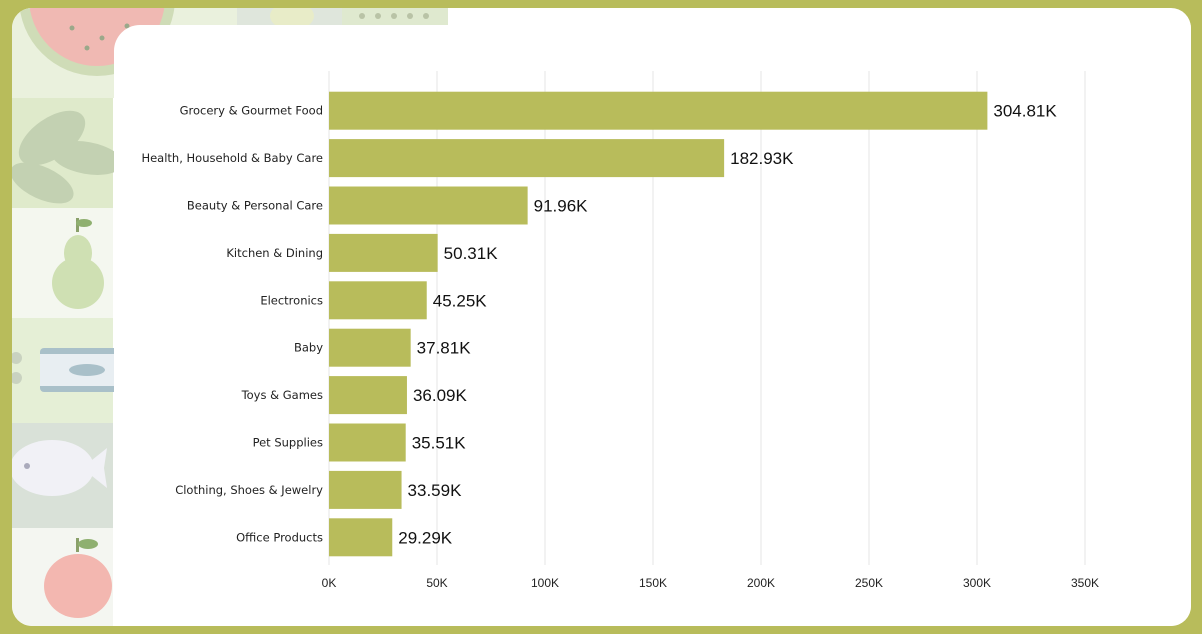 This screenshot has width=1202, height=634. What do you see at coordinates (308, 348) in the screenshot?
I see `category-label: Baby` at bounding box center [308, 348].